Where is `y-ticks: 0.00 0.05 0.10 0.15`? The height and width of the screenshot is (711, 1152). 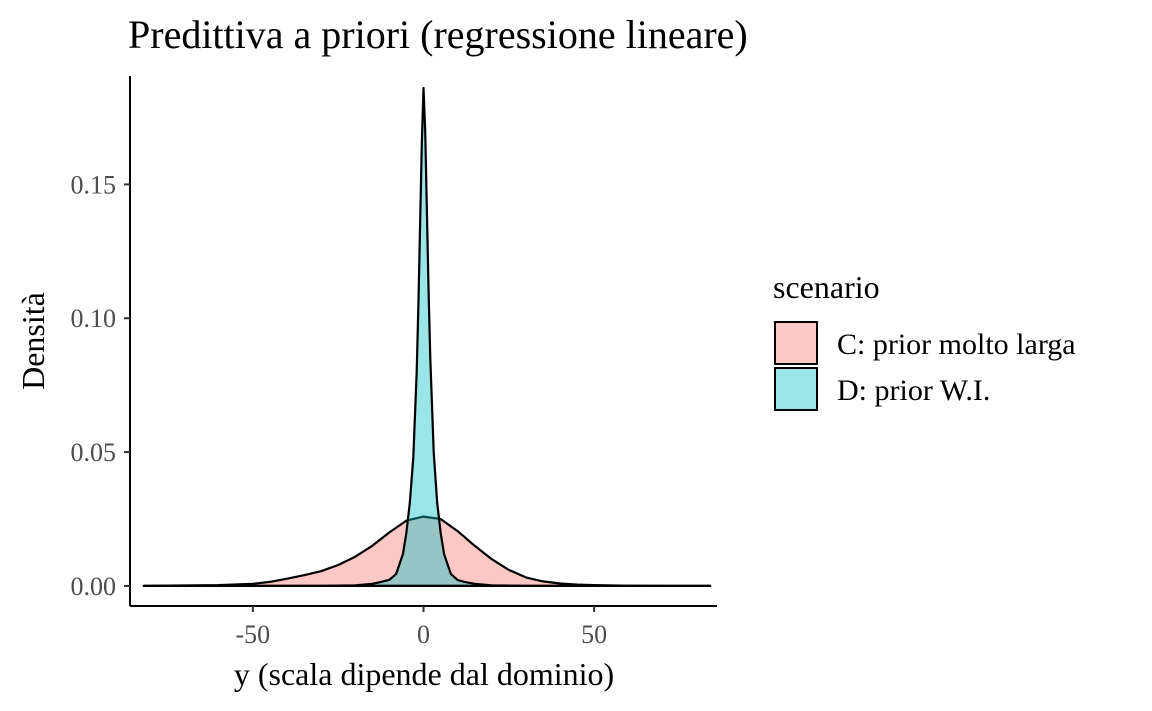 y-ticks: 0.00 0.05 0.10 0.15 is located at coordinates (100, 385).